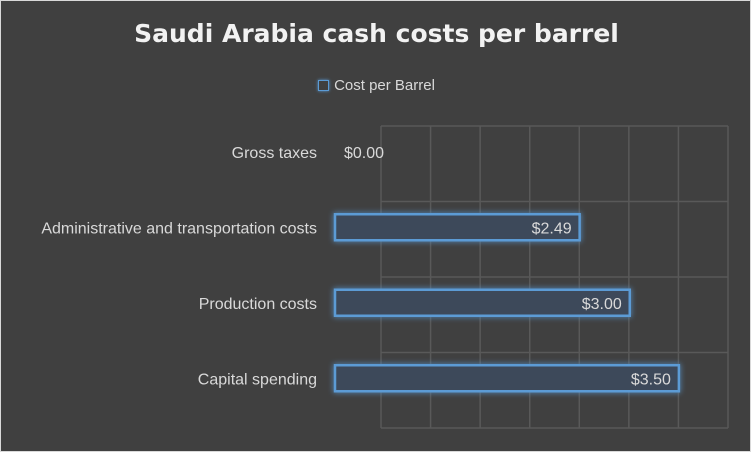  What do you see at coordinates (324, 85) in the screenshot?
I see `legend-swatch` at bounding box center [324, 85].